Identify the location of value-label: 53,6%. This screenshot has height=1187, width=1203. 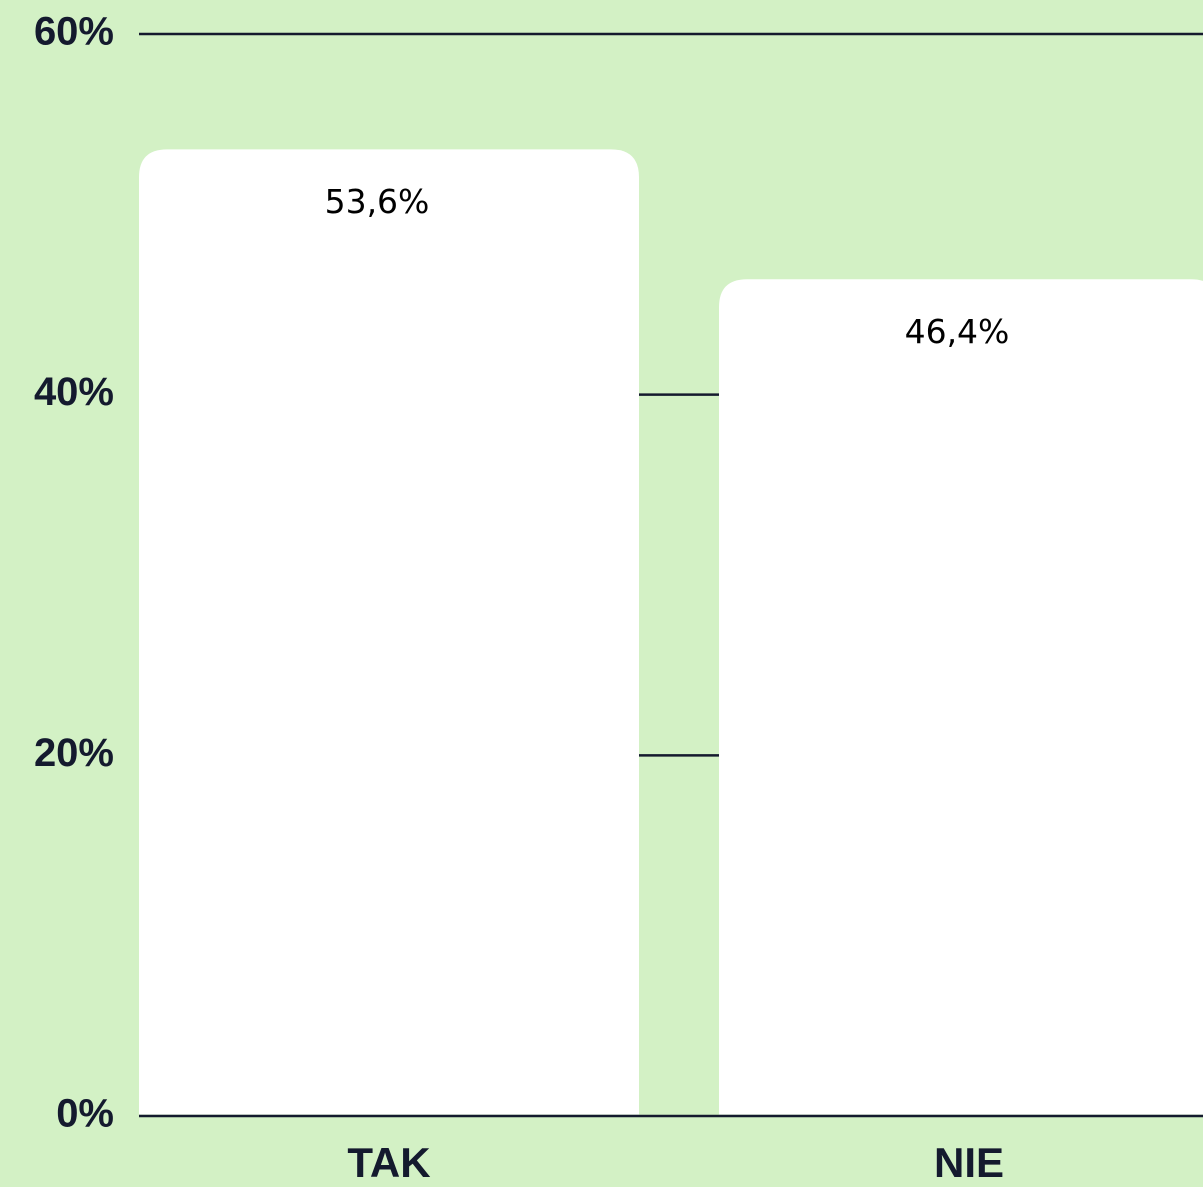
(377, 201).